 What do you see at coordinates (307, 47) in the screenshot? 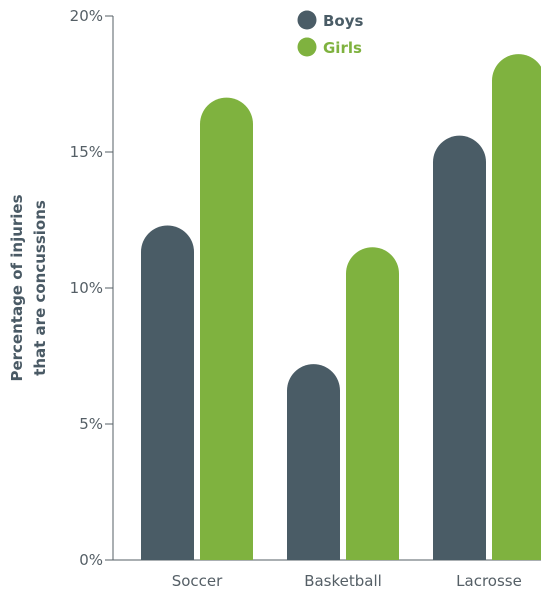
I see `legend-swatch-girls` at bounding box center [307, 47].